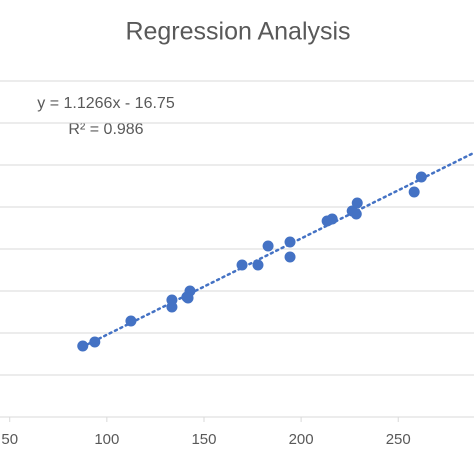  I want to click on x-tick-label: 150, so click(203, 439).